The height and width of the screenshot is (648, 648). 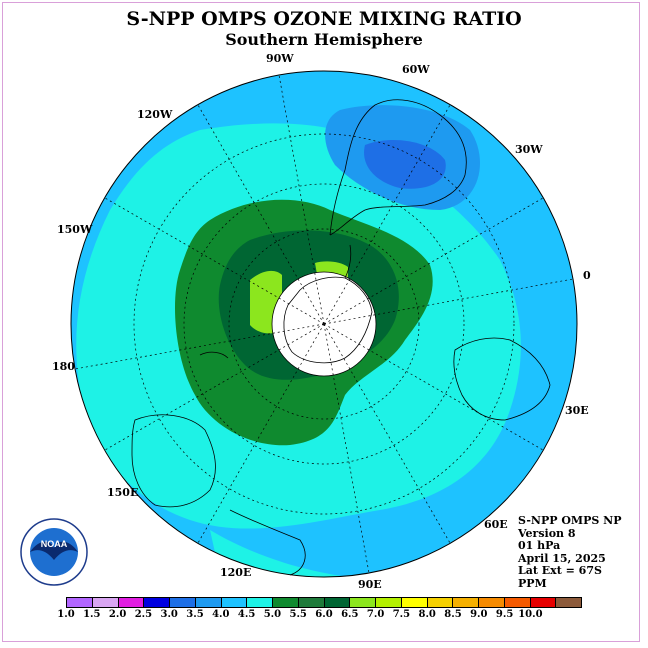 What do you see at coordinates (539, 545) in the screenshot?
I see `info-pressure: 01 hPa` at bounding box center [539, 545].